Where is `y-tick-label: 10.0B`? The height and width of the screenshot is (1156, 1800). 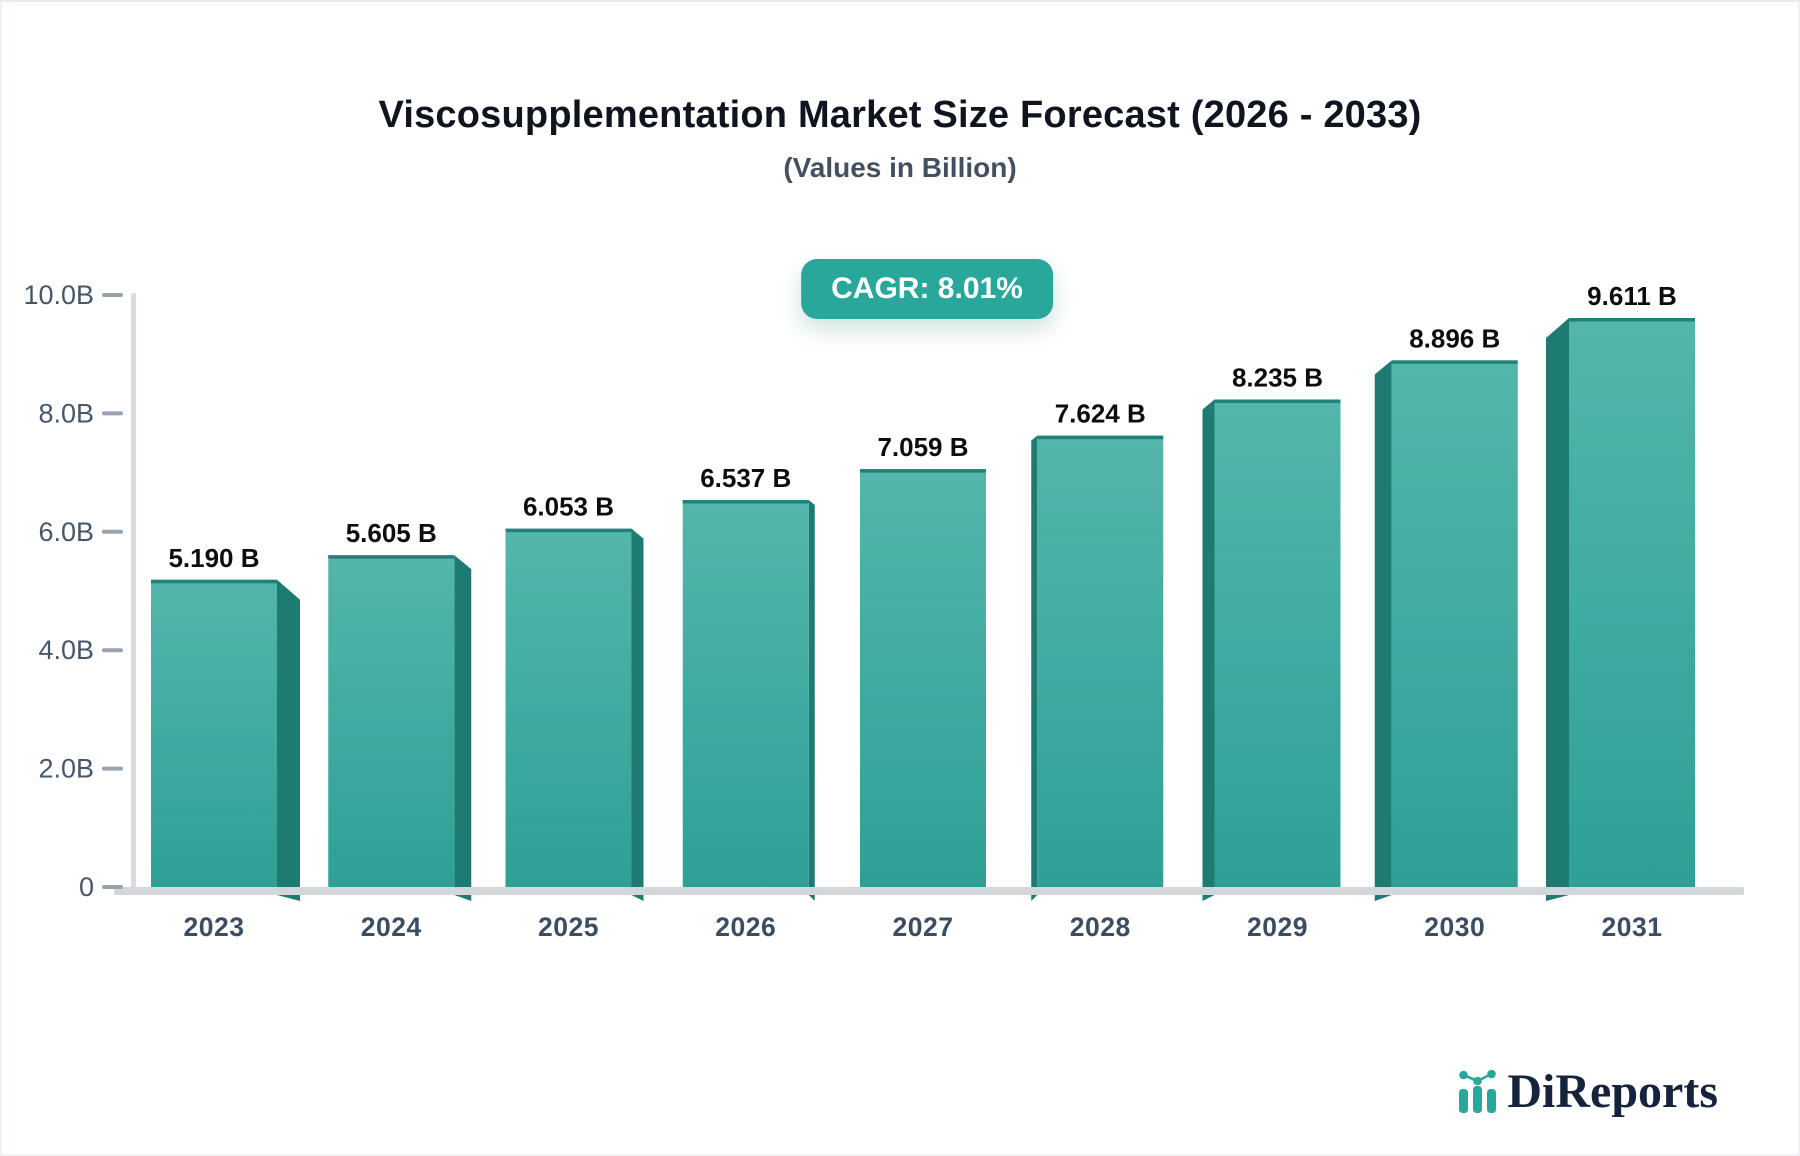 y-tick-label: 10.0B is located at coordinates (58, 295).